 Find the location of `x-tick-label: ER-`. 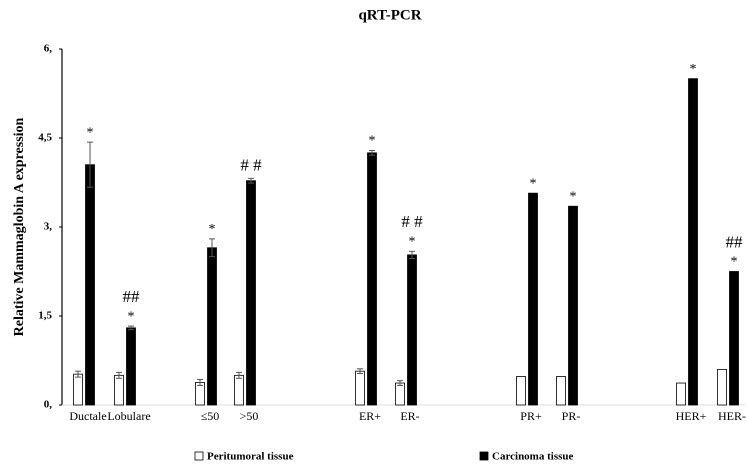

x-tick-label: ER- is located at coordinates (409, 416).